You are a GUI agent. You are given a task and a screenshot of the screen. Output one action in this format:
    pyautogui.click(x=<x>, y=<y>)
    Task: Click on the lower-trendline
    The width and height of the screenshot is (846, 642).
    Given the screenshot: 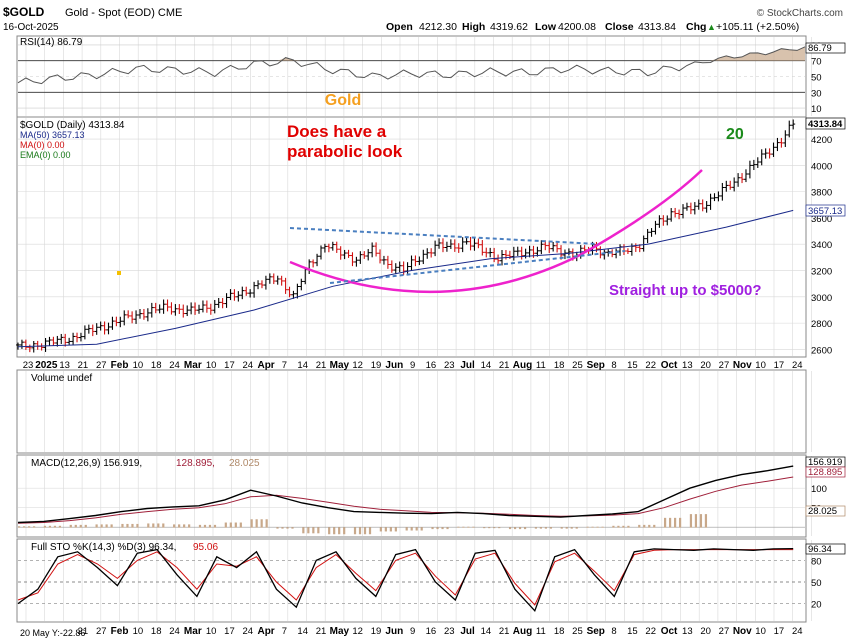 What is the action you would take?
    pyautogui.click(x=477, y=267)
    